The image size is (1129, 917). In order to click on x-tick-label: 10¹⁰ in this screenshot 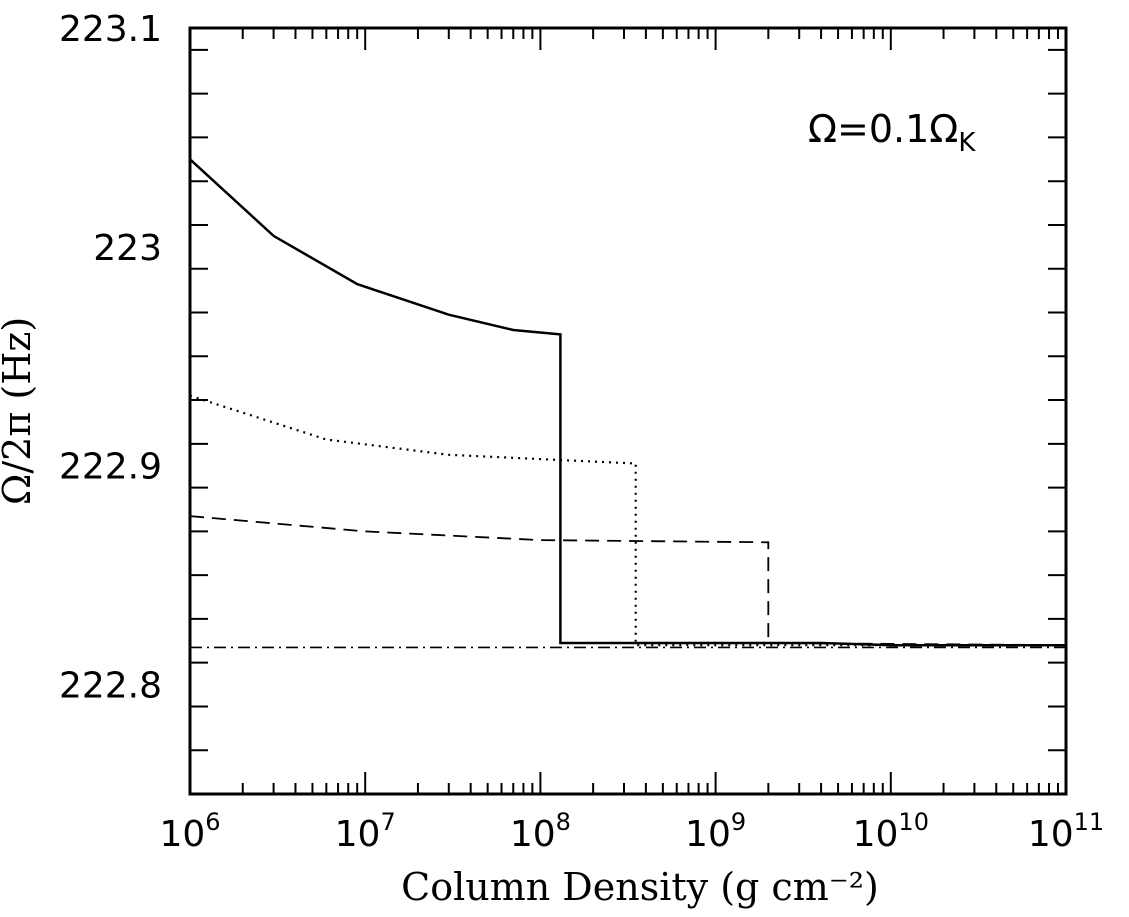, I will do `click(891, 831)`.